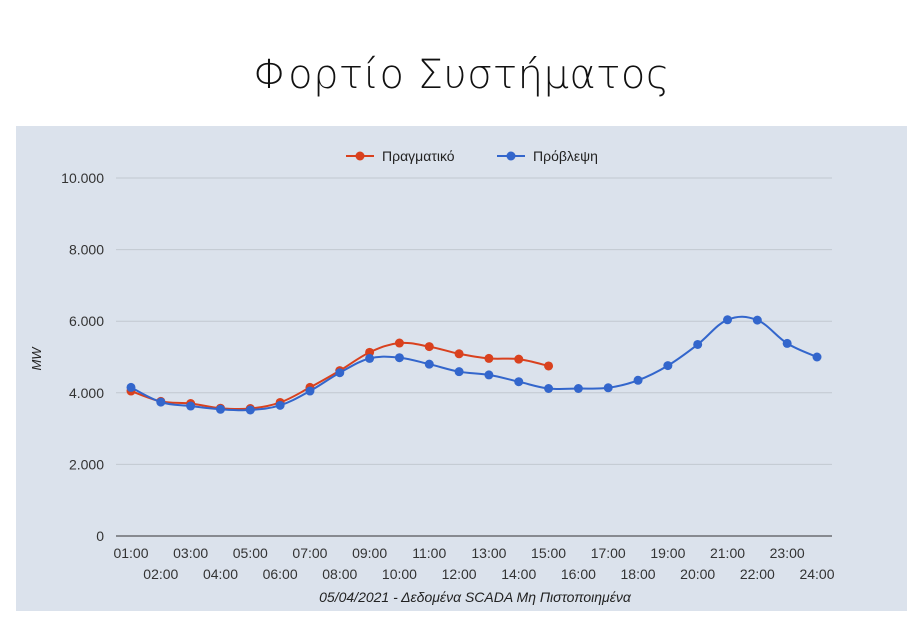 The image size is (923, 632). I want to click on y-tick-label: 6.000, so click(86, 321).